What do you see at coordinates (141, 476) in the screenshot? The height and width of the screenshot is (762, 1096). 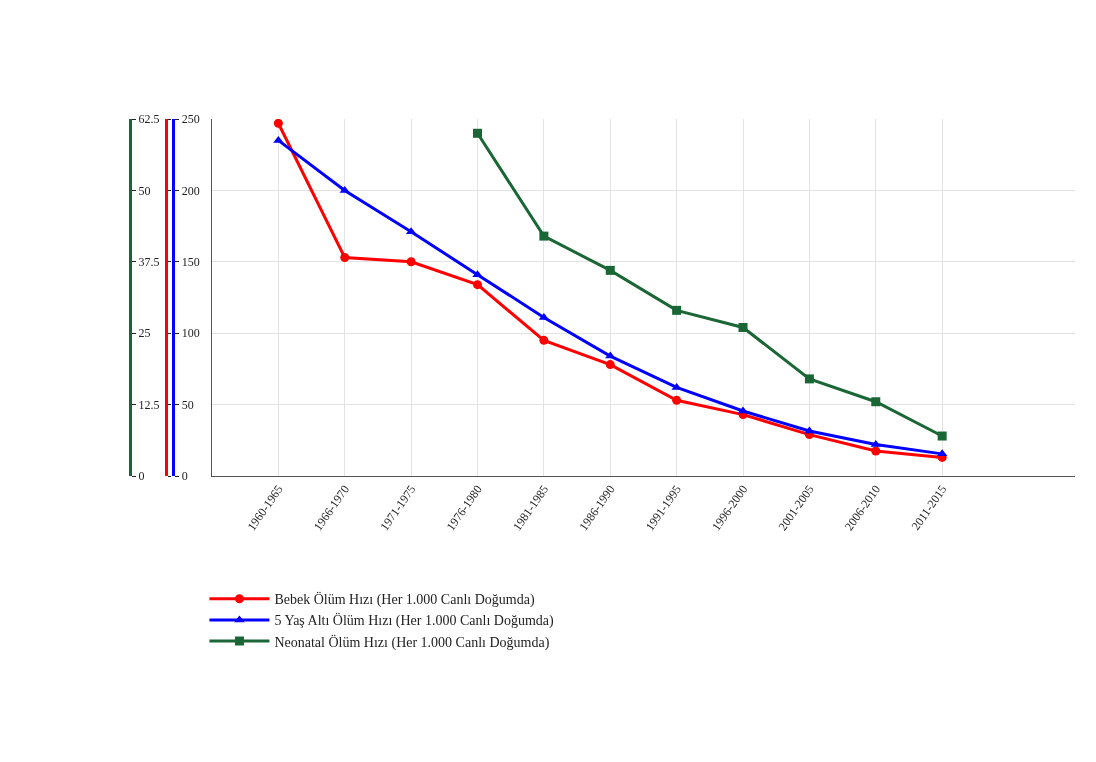 I see `y3-tick-label: 0` at bounding box center [141, 476].